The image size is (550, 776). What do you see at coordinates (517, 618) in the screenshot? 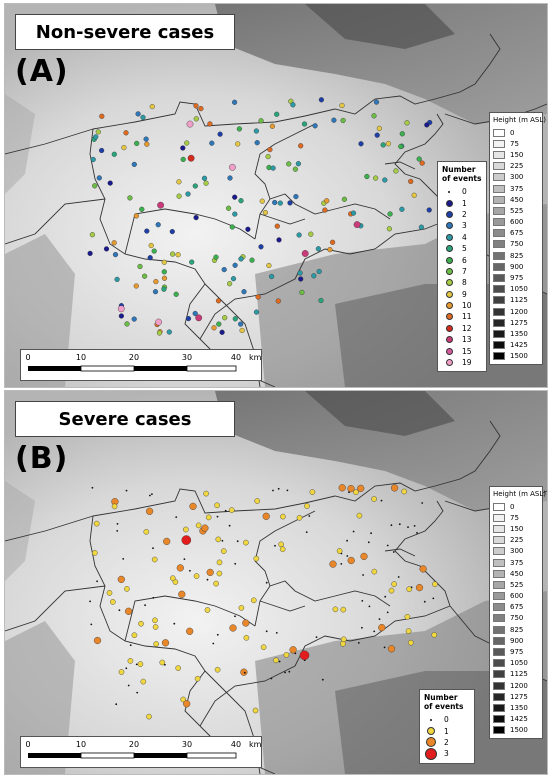
I see `height-level-label: 750` at bounding box center [517, 618].